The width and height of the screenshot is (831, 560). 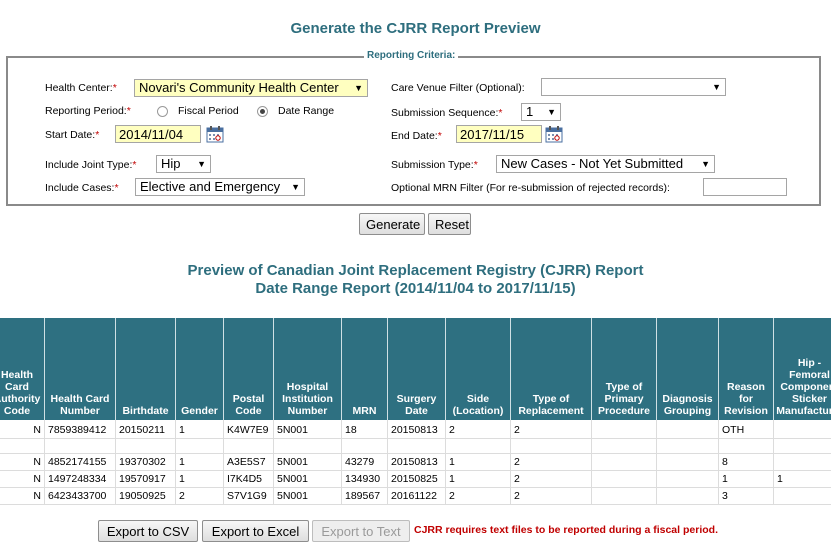 I want to click on fiscal-period-label: Fiscal Period, so click(x=208, y=111).